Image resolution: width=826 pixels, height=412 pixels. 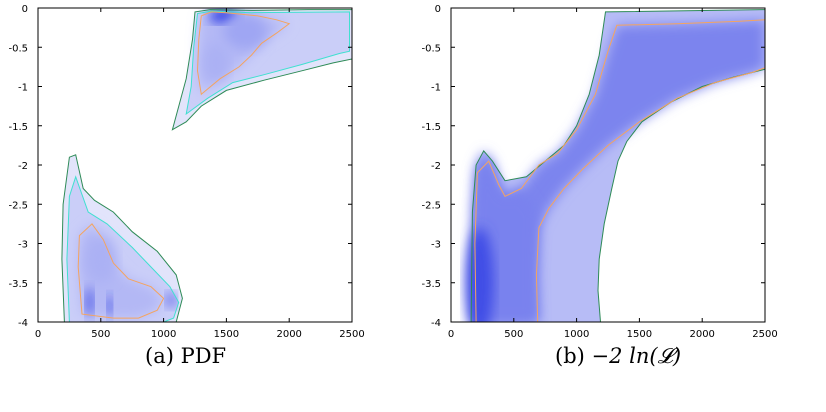 What do you see at coordinates (203, 356) in the screenshot?
I see `caption-a-text: PDF` at bounding box center [203, 356].